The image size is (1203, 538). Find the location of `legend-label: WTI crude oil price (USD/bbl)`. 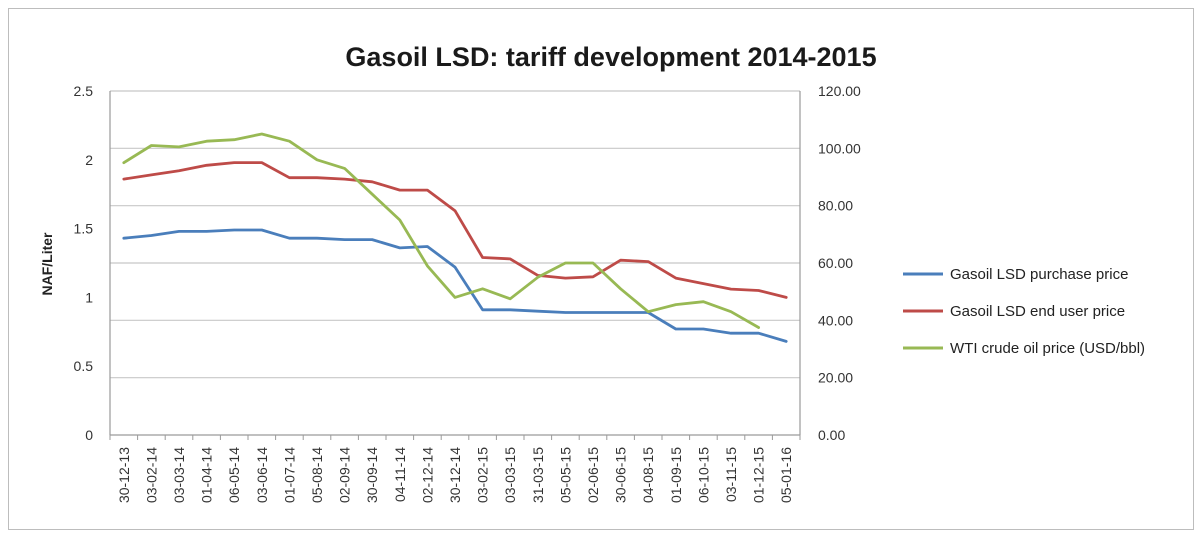

legend-label: WTI crude oil price (USD/bbl) is located at coordinates (1047, 348).